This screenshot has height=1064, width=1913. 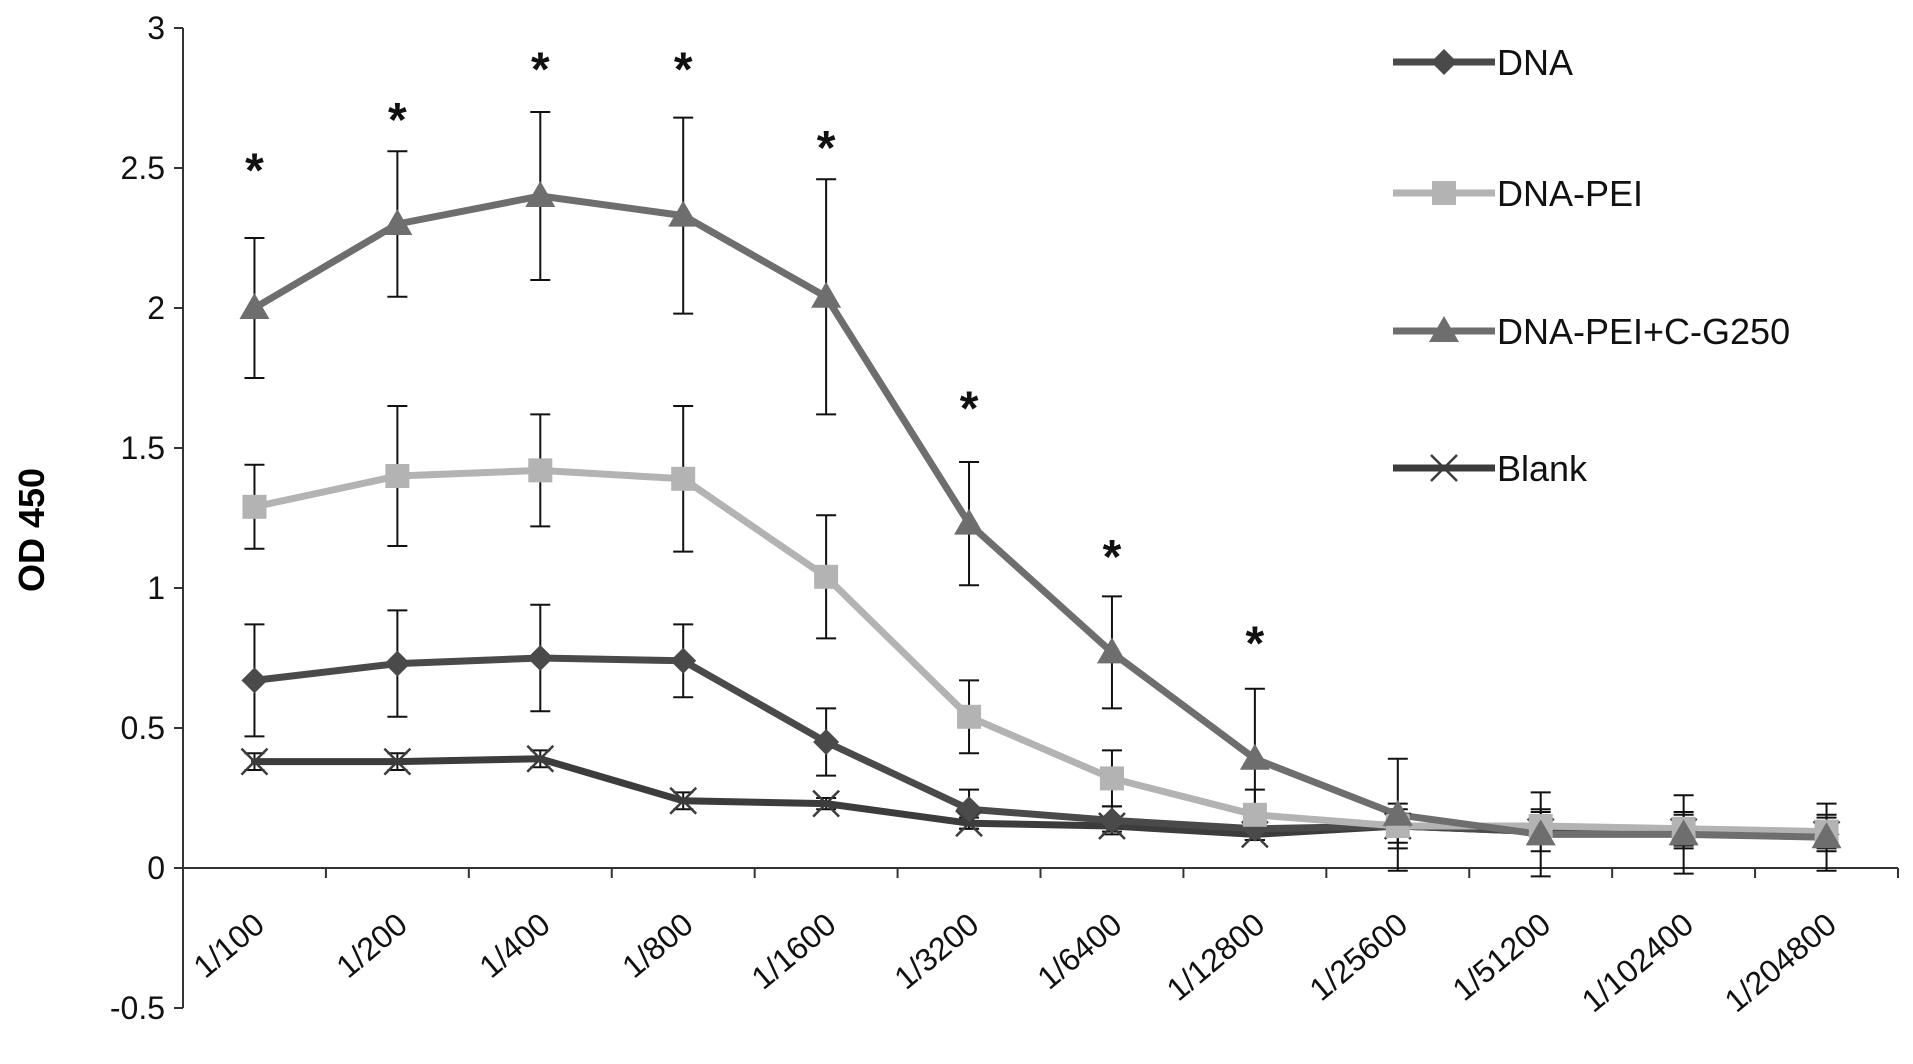 I want to click on x-tick-label: 1/3200, so click(x=936, y=951).